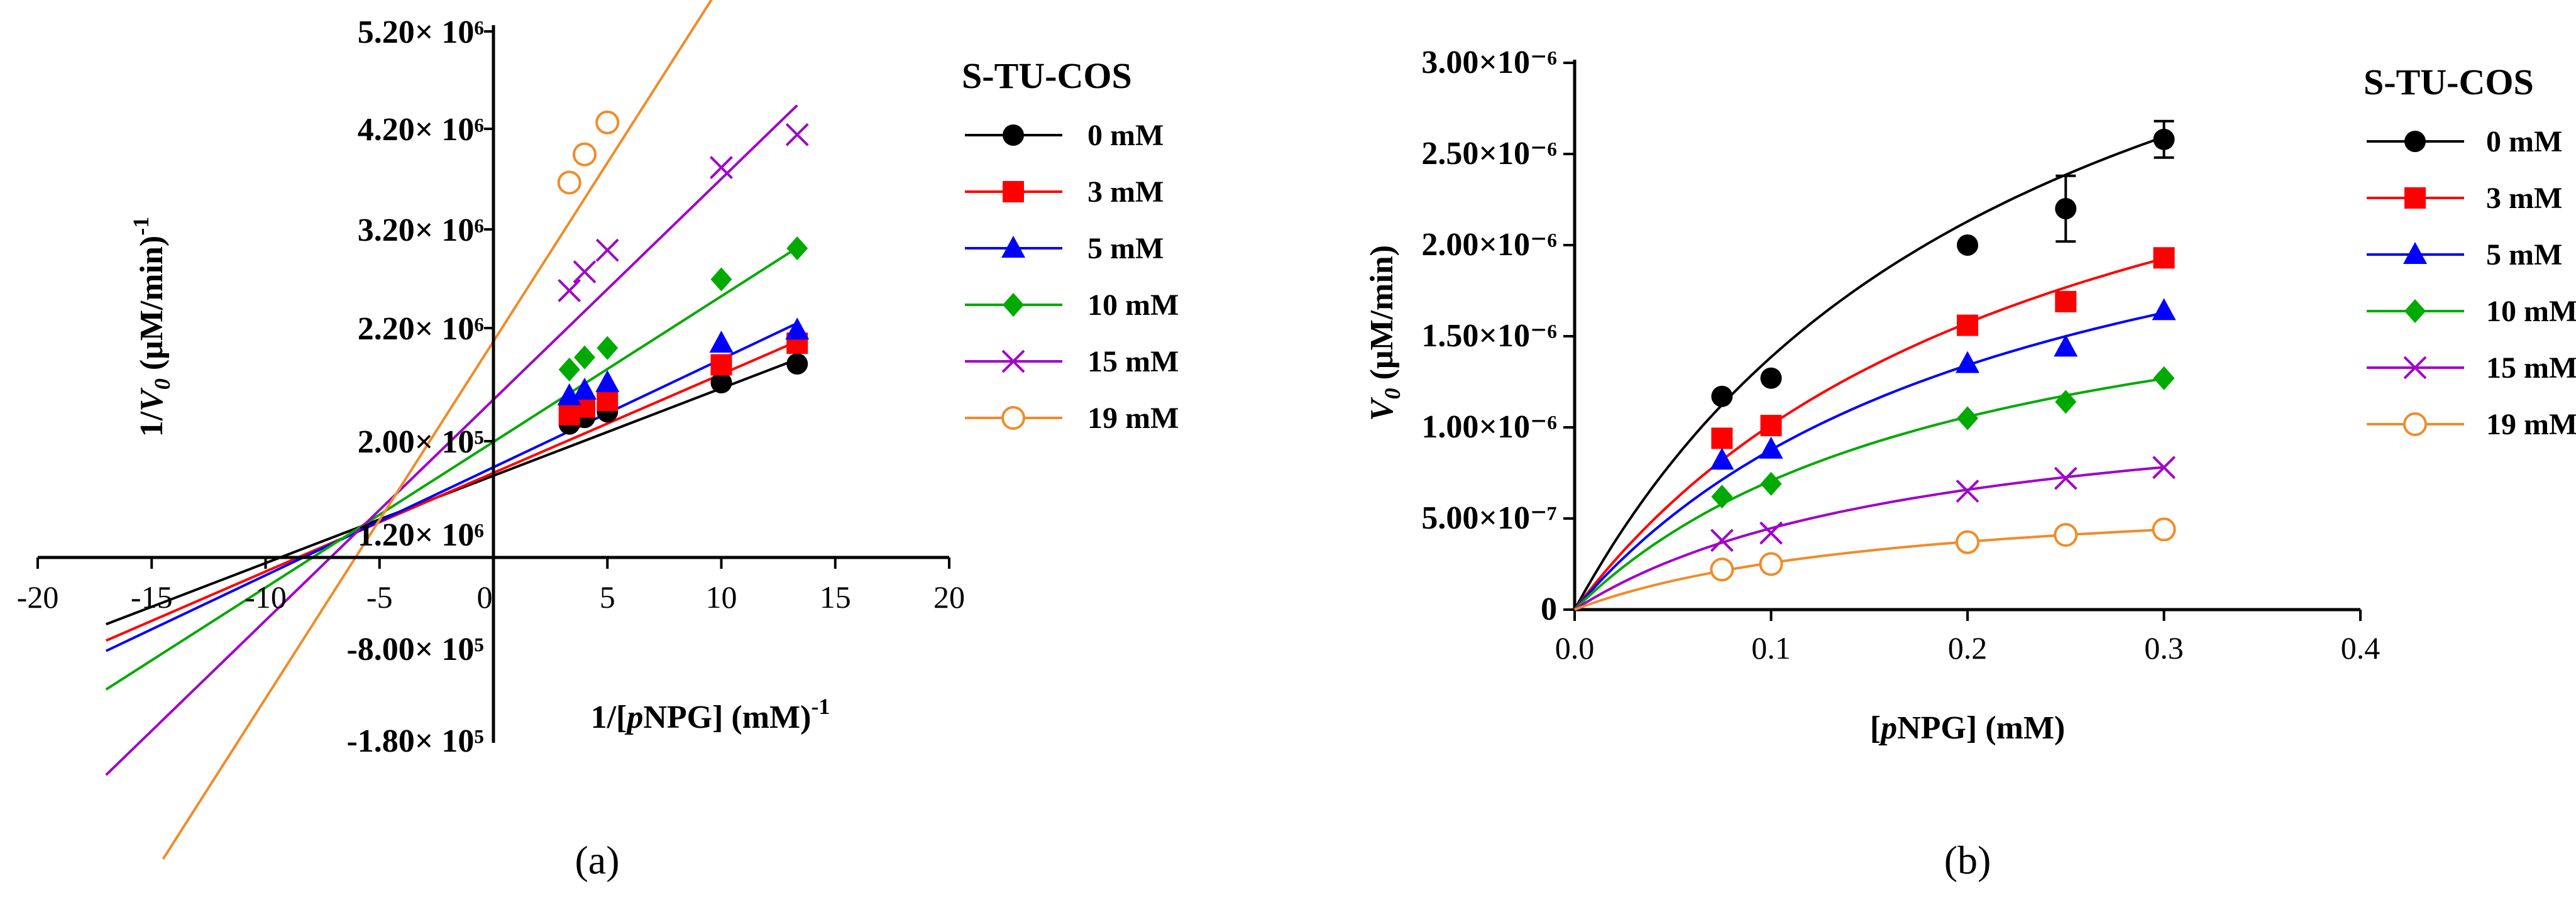 The image size is (2576, 905). I want to click on panel-a-y-tick-label: -1.80× 10⁵, so click(415, 741).